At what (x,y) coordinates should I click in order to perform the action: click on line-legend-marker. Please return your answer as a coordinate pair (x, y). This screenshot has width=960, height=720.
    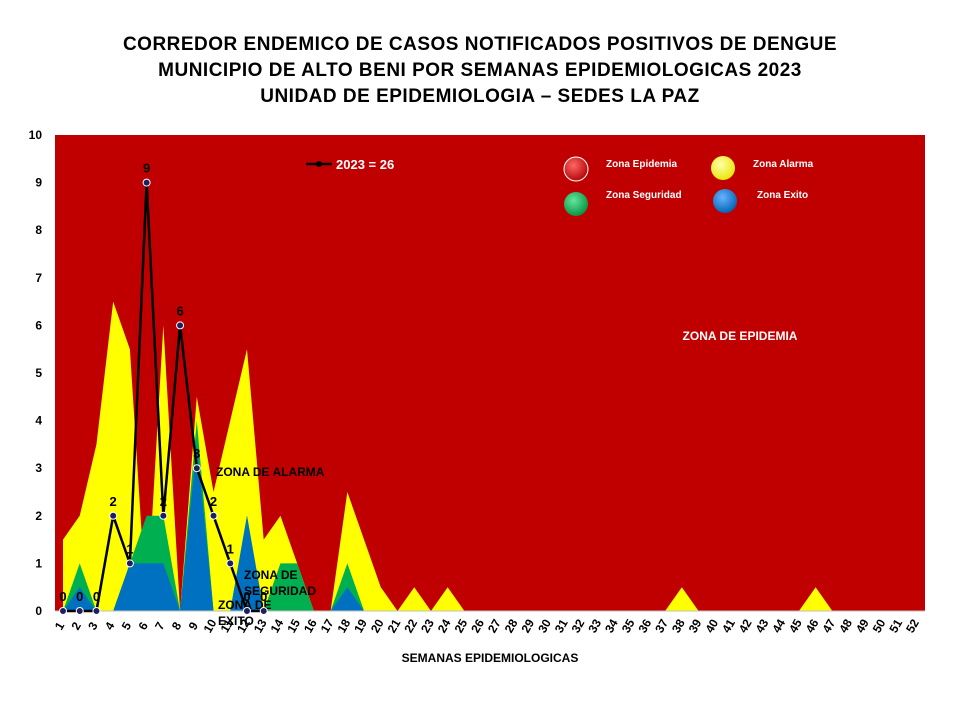
    Looking at the image, I should click on (319, 164).